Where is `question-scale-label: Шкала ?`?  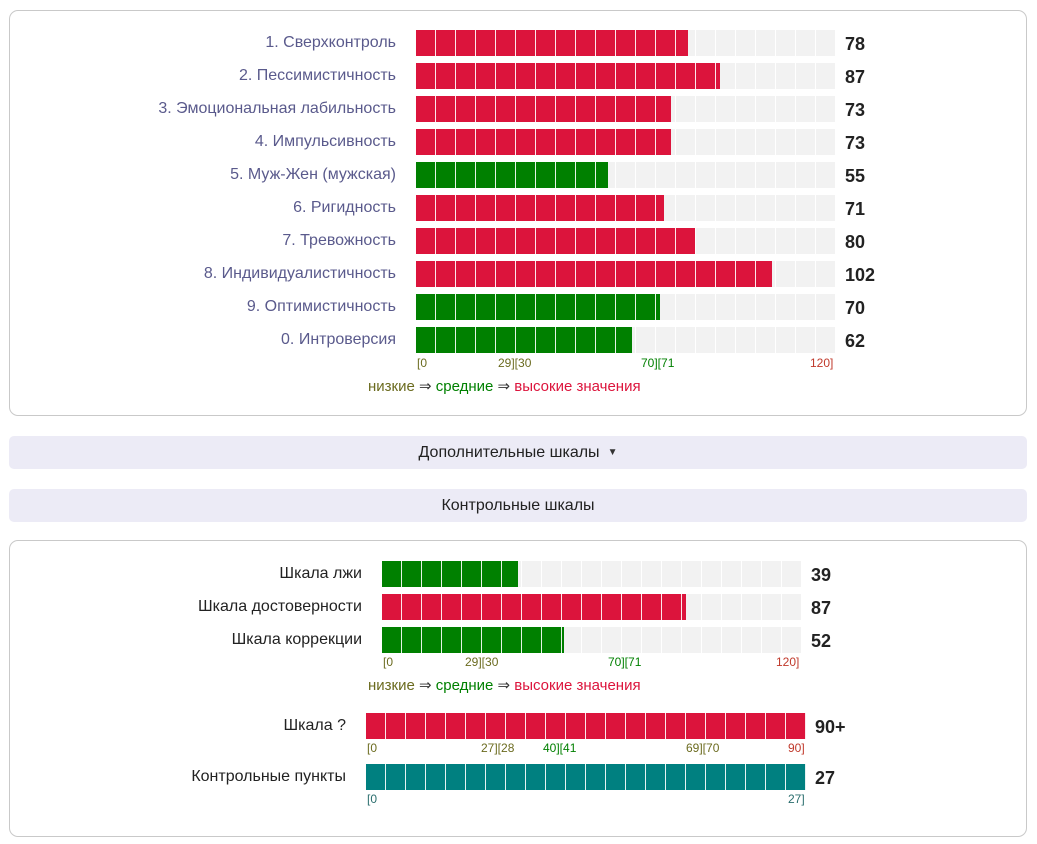
question-scale-label: Шкала ? is located at coordinates (315, 725).